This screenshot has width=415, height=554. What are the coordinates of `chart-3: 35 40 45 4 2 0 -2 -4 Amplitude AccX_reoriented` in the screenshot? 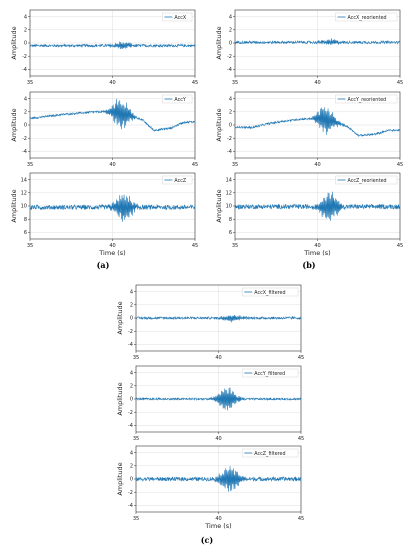 It's located at (309, 47).